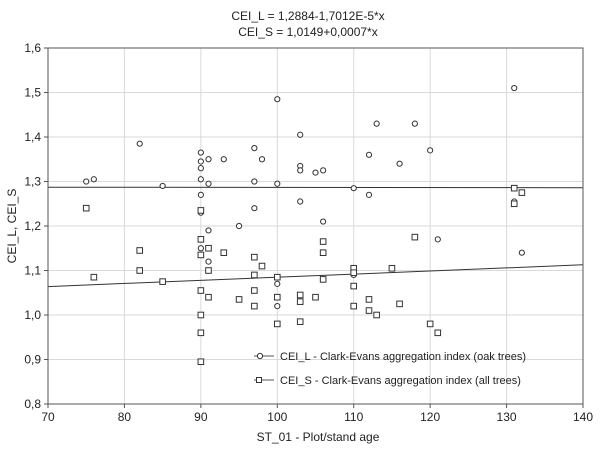 This screenshot has height=455, width=600. What do you see at coordinates (583, 417) in the screenshot?
I see `x-tick-label: 140` at bounding box center [583, 417].